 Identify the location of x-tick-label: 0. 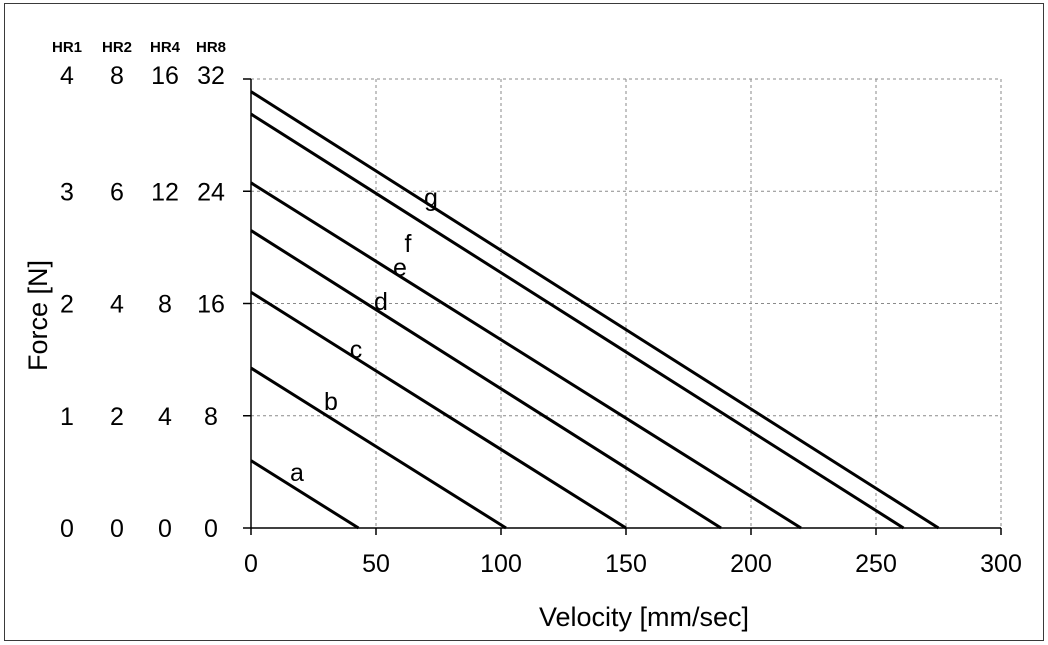
(251, 564).